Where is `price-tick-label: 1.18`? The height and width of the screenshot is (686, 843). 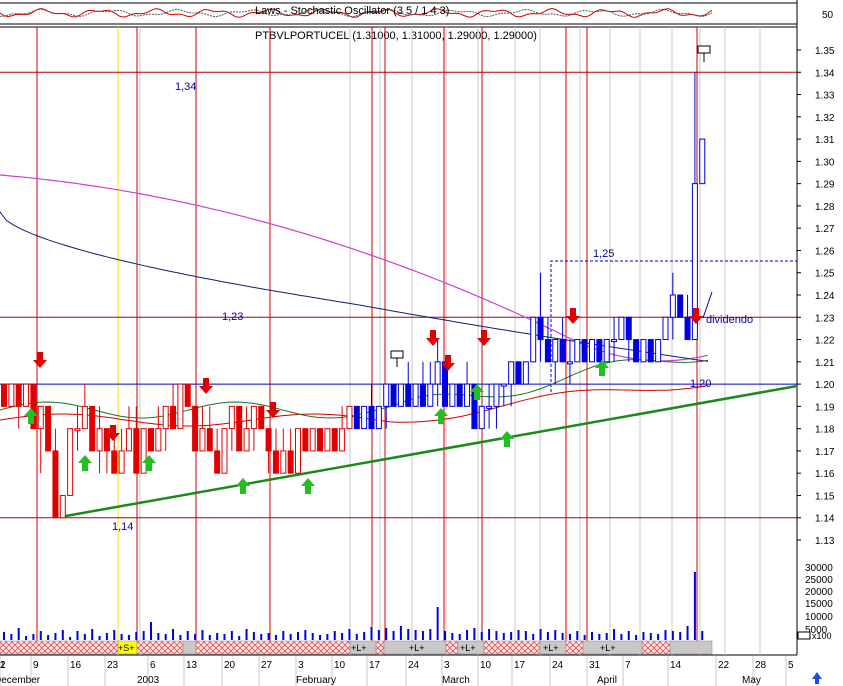
price-tick-label: 1.18 is located at coordinates (825, 430).